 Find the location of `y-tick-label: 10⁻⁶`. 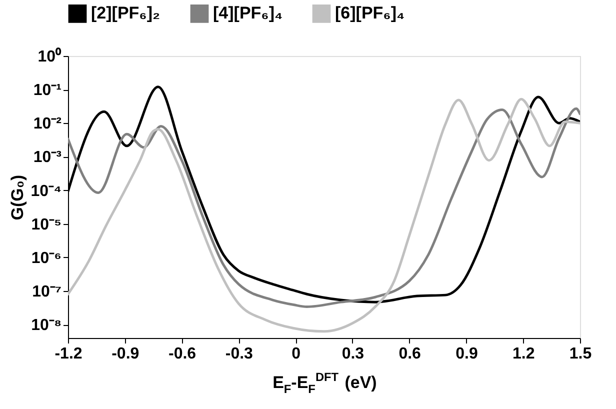

y-tick-label: 10⁻⁶ is located at coordinates (46, 258).